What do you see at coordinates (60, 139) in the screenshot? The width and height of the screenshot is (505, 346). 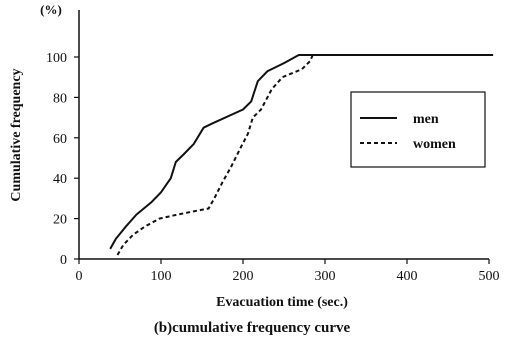 I see `y-tick-label: 60` at bounding box center [60, 139].